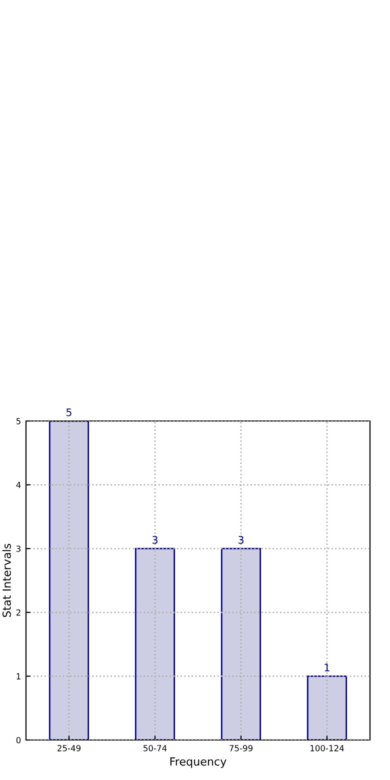 The height and width of the screenshot is (780, 390). I want to click on data-label: 5, so click(69, 412).